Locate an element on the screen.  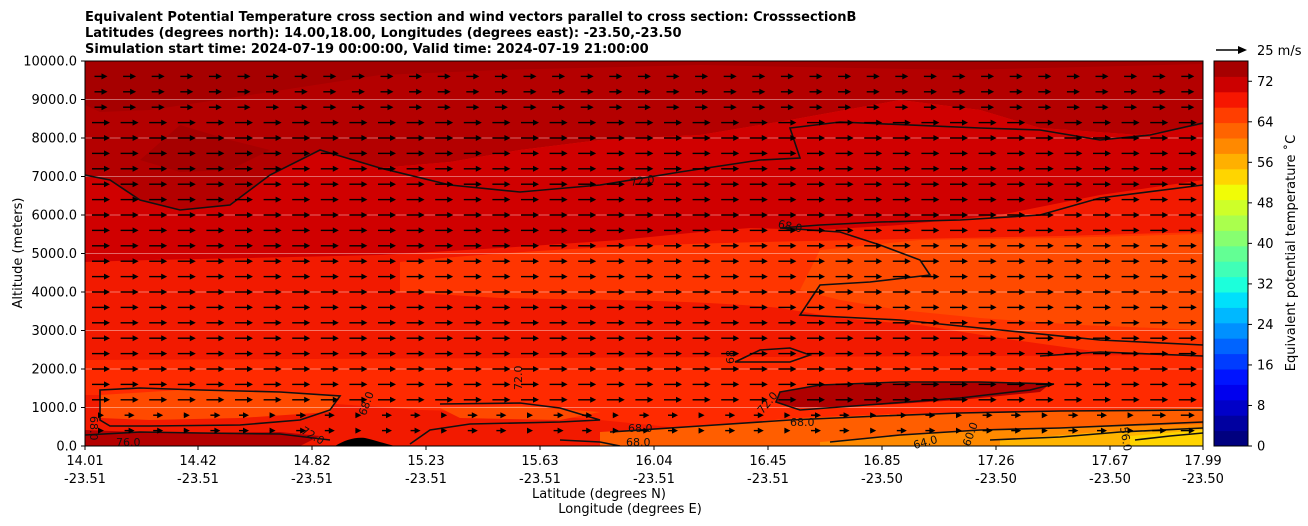
colorbar-label: Equivalent potential temperature ˚C is located at coordinates (1291, 253).